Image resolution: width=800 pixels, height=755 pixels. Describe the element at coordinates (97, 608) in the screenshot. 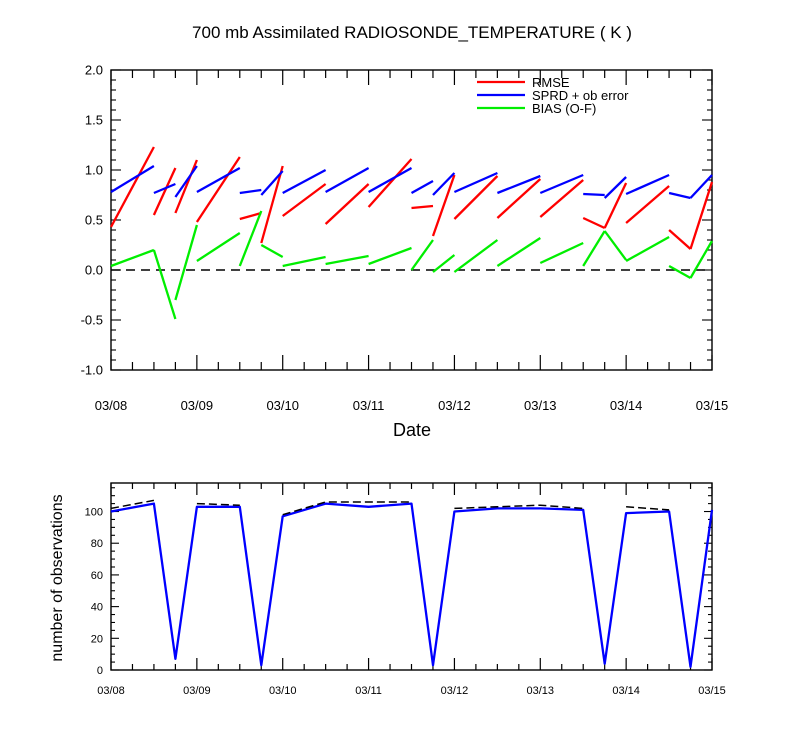

I see `y-tick-label: 40` at that location.